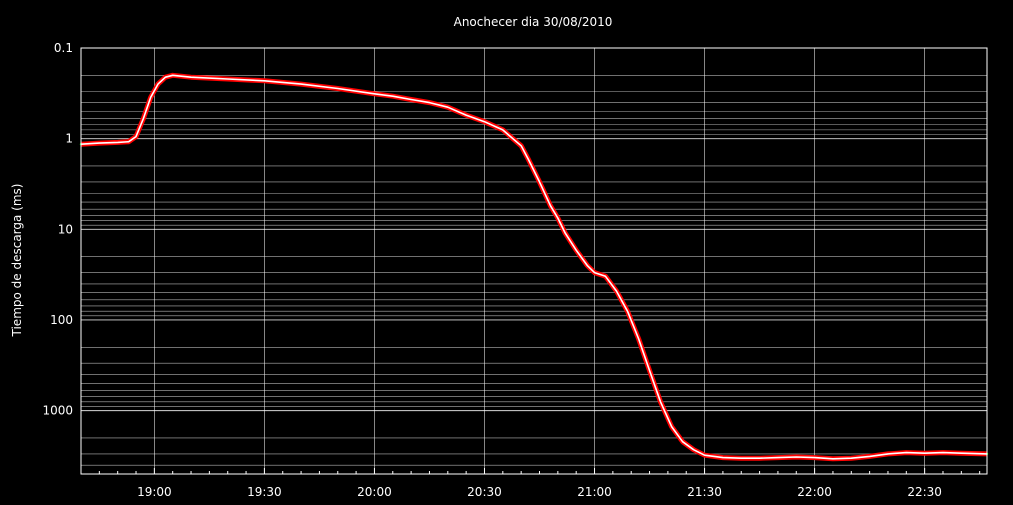 This screenshot has height=505, width=1013. I want to click on chart-title: Anochecer dia 30/08/2010, so click(533, 22).